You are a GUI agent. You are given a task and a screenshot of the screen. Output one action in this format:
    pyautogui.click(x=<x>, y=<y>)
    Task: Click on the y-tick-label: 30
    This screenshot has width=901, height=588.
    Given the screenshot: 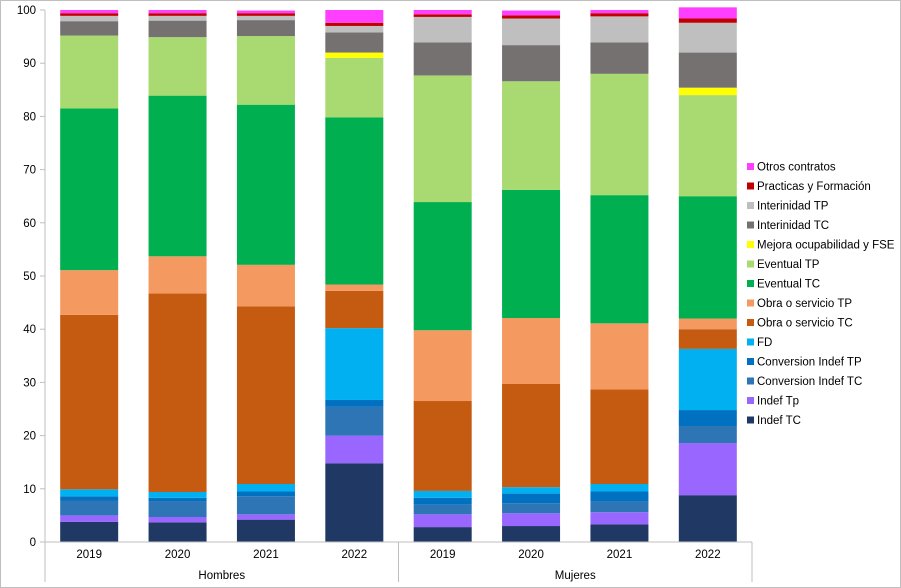 What is the action you would take?
    pyautogui.click(x=29, y=383)
    